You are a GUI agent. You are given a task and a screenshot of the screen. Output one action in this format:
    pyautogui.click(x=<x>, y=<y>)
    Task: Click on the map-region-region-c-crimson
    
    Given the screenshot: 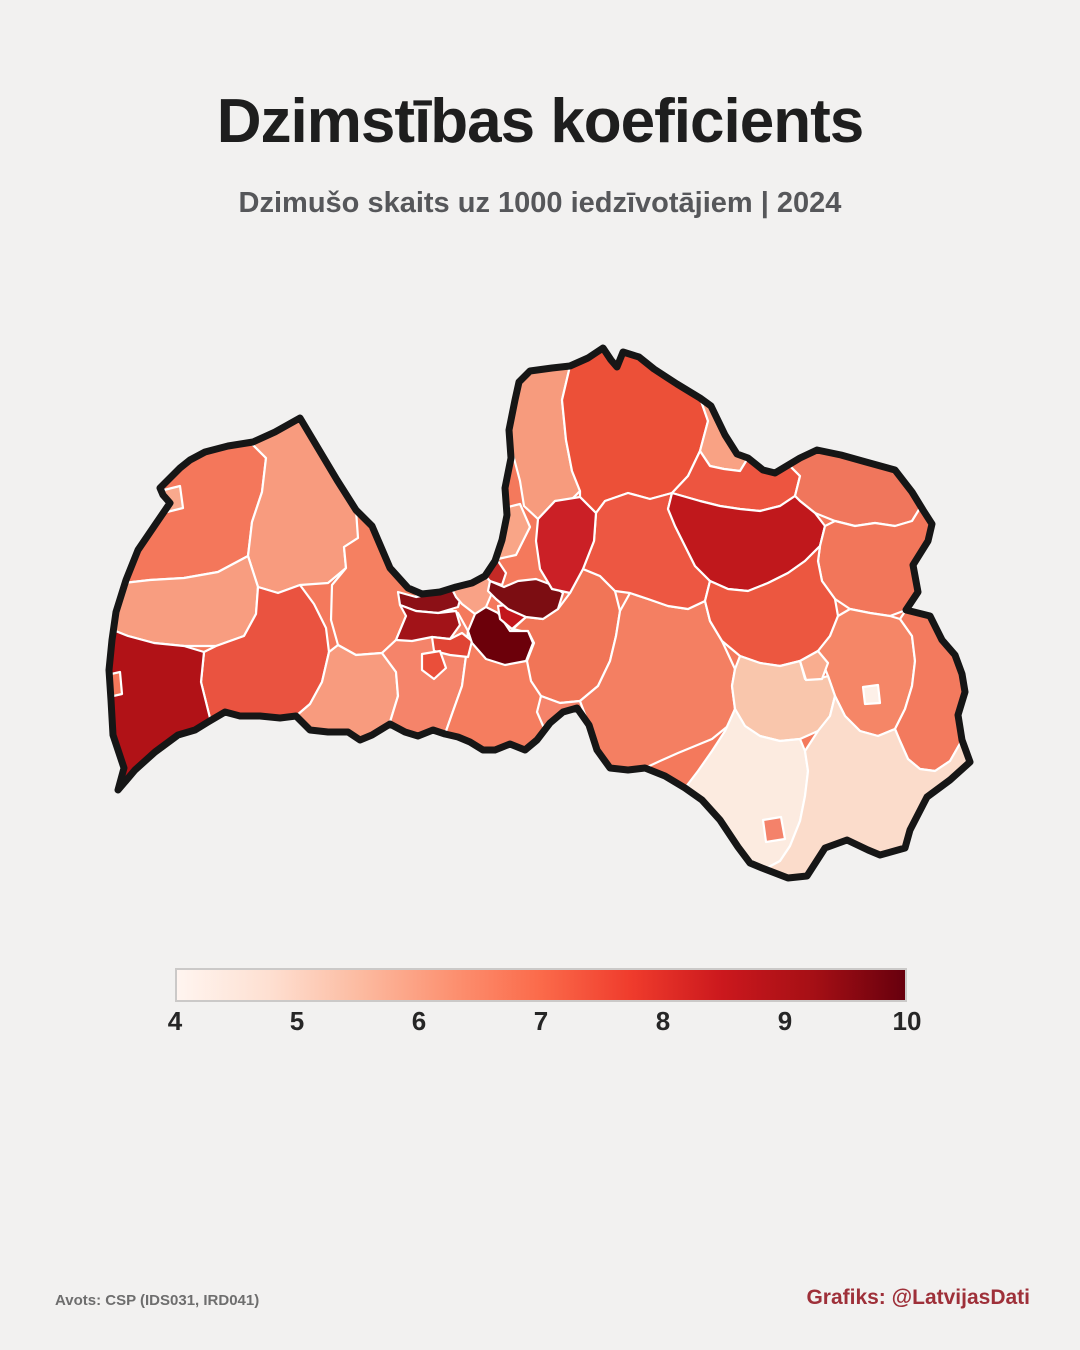 What is the action you would take?
    pyautogui.click(x=566, y=545)
    